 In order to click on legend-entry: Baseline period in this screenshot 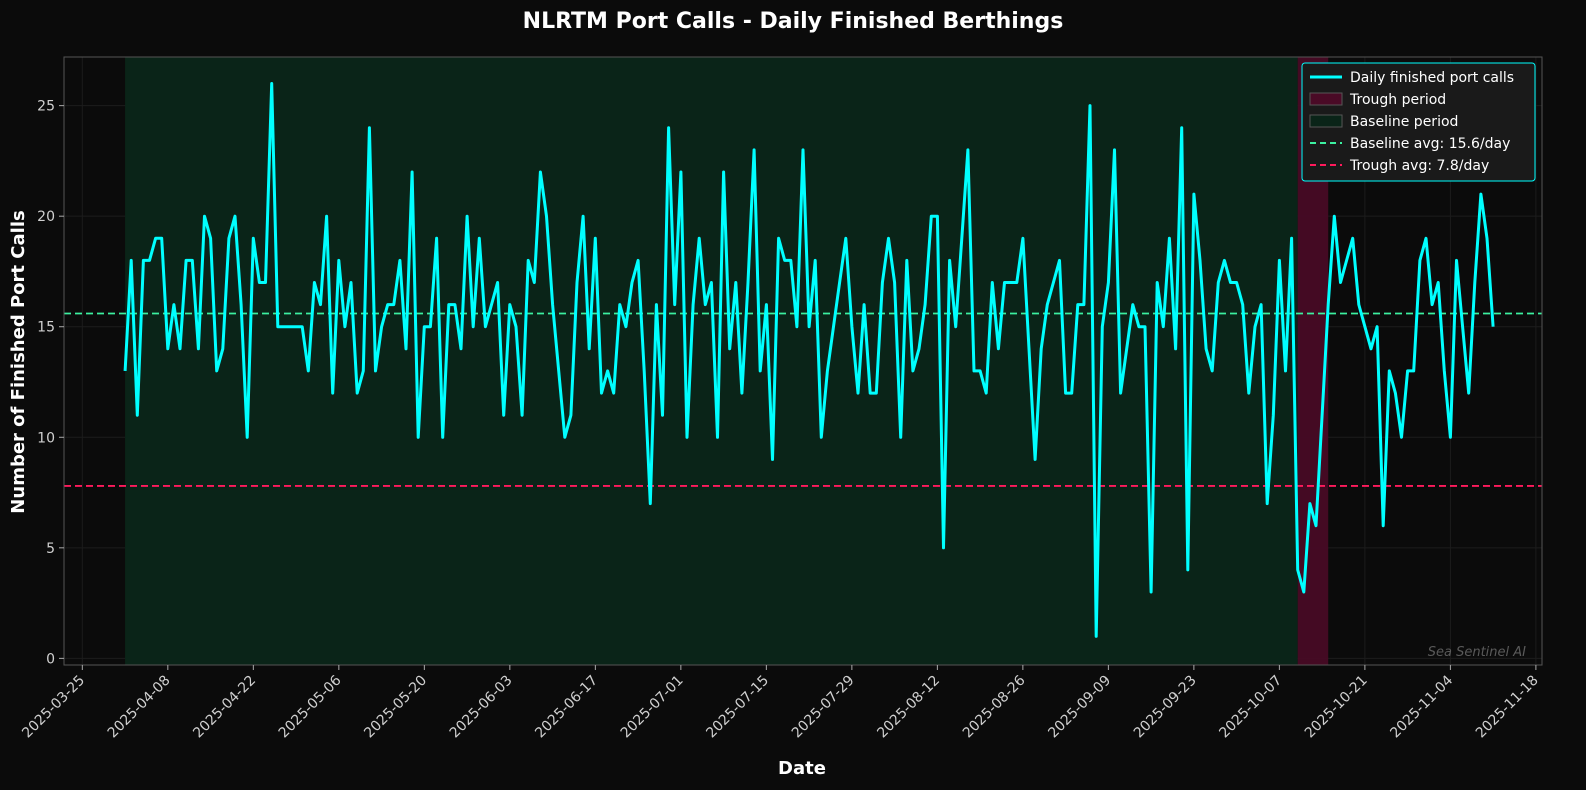, I will do `click(1383, 122)`.